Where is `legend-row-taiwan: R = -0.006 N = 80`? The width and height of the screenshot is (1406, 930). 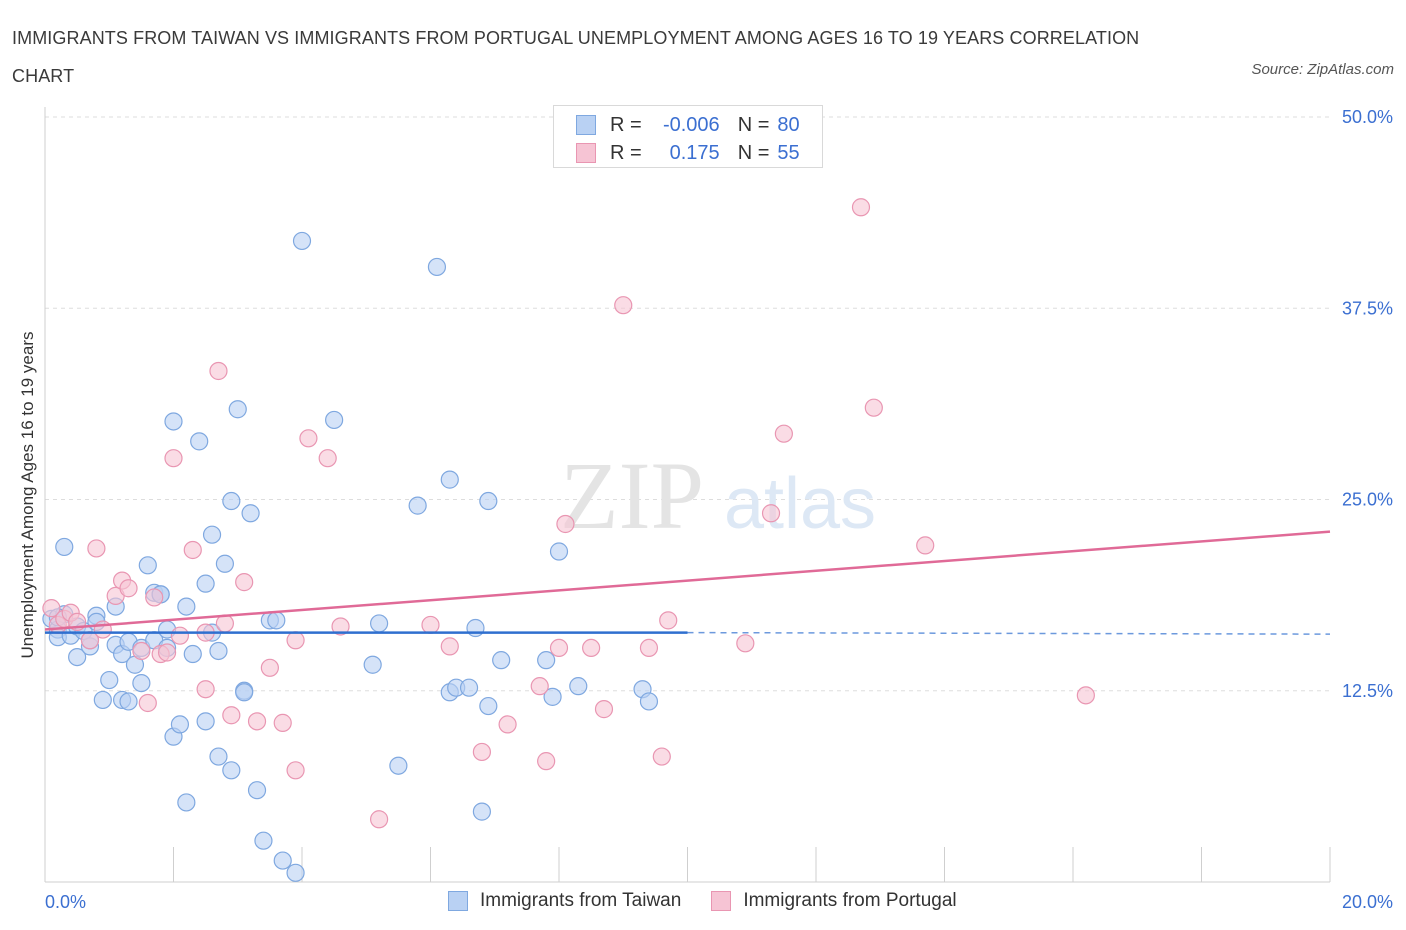
legend-row-taiwan: R = -0.006 N = 80 is located at coordinates (688, 125).